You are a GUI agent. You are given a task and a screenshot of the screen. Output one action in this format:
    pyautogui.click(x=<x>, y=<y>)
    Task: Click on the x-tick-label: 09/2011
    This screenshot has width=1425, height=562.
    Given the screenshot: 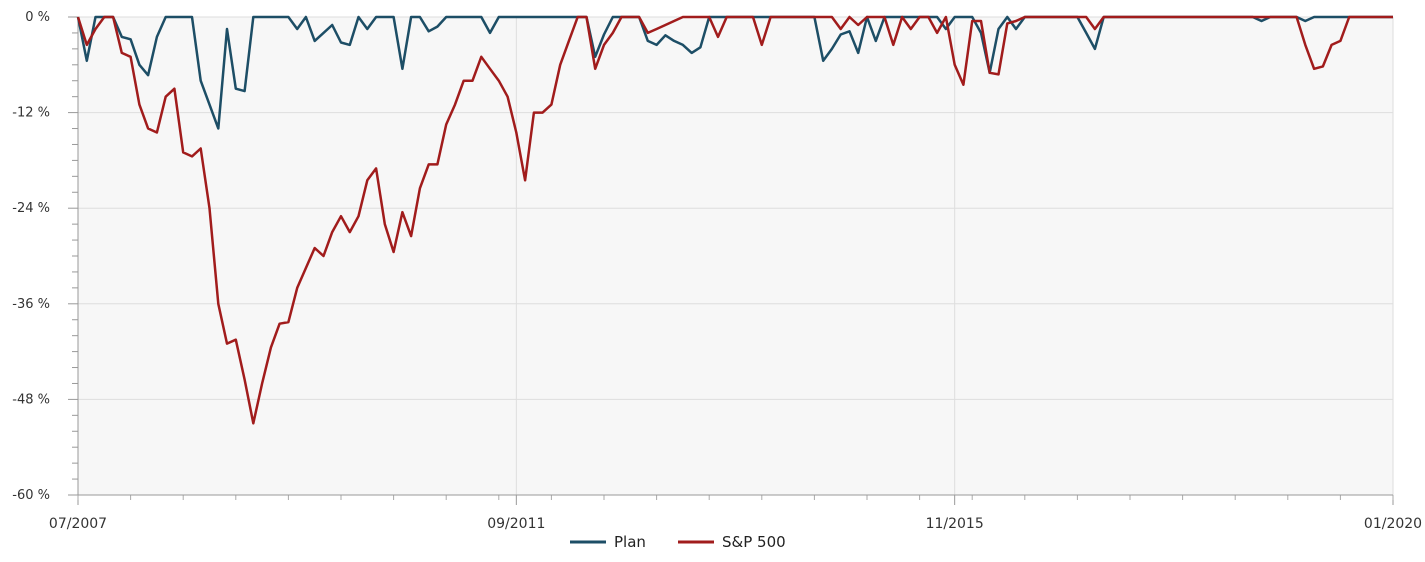 What is the action you would take?
    pyautogui.click(x=516, y=524)
    